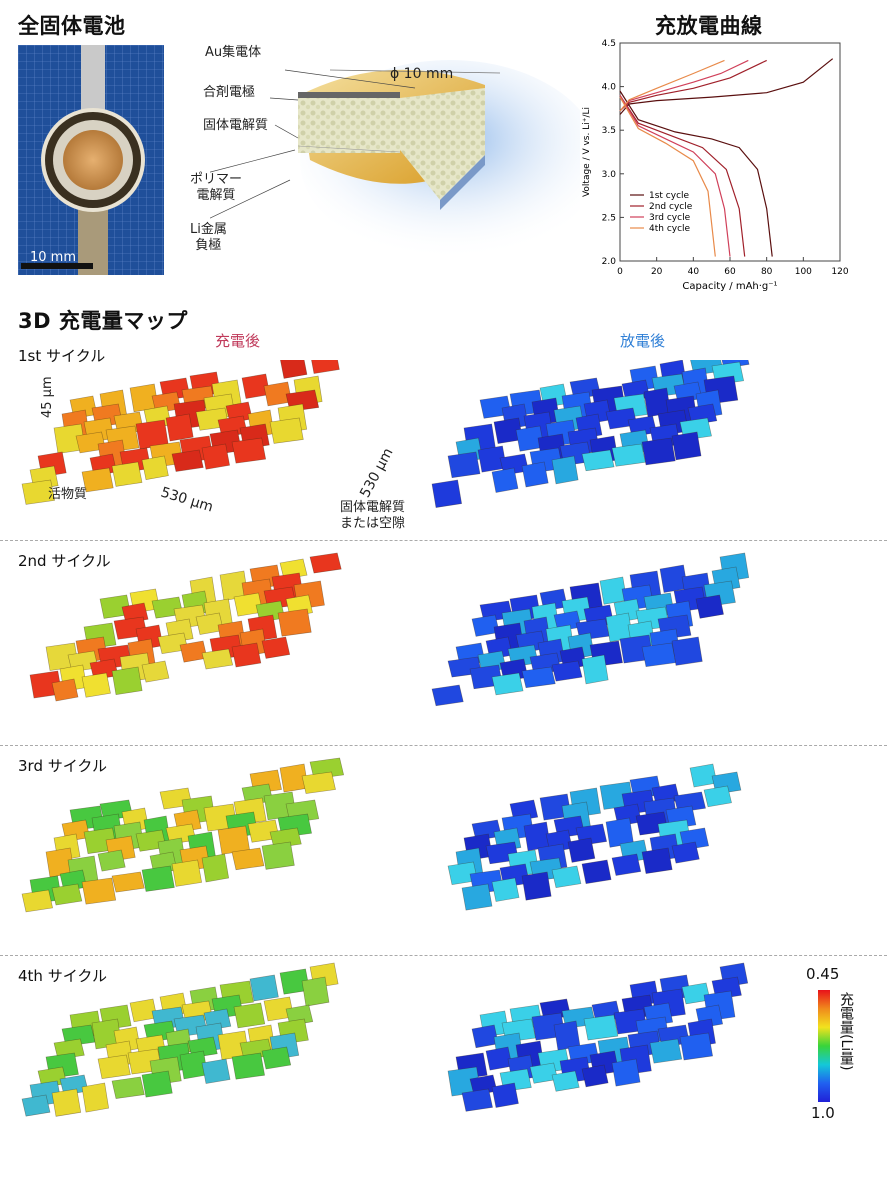  Describe the element at coordinates (229, 92) in the screenshot. I see `diagram-label-composite: 合剤電極` at that location.